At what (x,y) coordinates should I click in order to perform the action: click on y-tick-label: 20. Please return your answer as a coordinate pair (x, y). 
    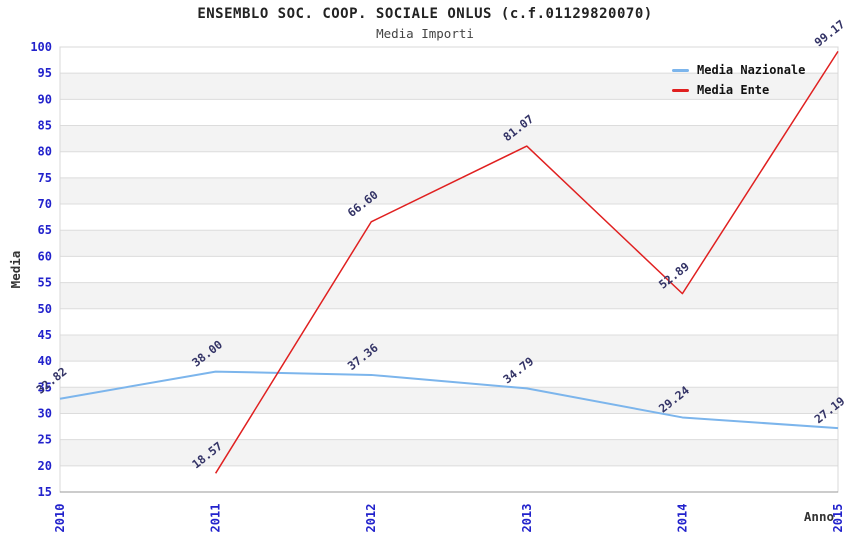
    Looking at the image, I should click on (45, 466).